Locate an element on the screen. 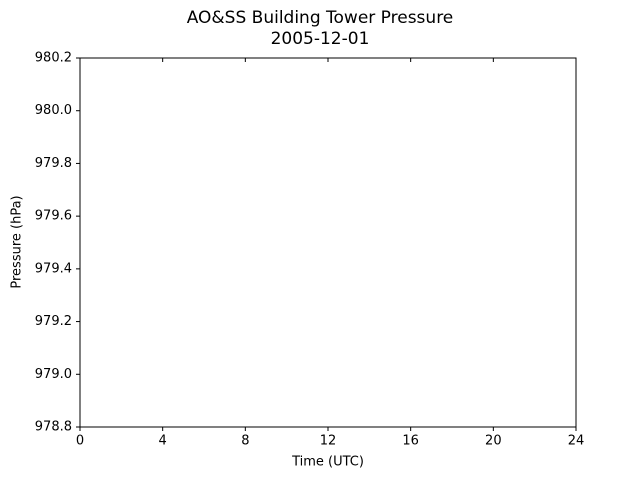 The width and height of the screenshot is (640, 480). y-tick-label: 978.8 is located at coordinates (53, 427).